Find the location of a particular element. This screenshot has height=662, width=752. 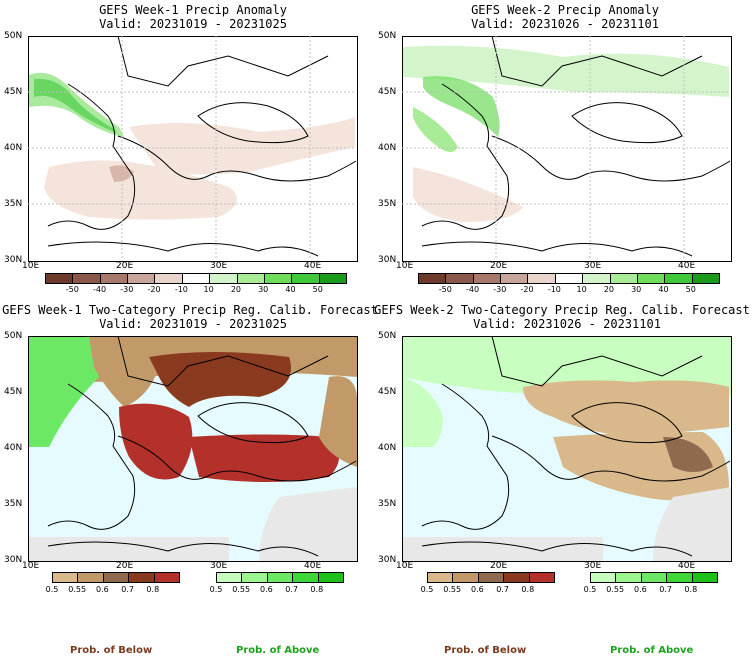

colorbar-tick: 30 is located at coordinates (263, 289).